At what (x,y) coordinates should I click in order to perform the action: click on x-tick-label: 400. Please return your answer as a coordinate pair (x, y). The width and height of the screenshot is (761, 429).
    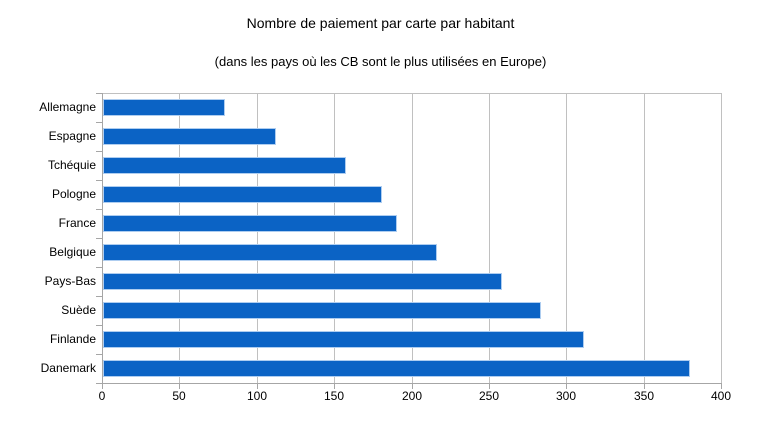
    Looking at the image, I should click on (721, 396).